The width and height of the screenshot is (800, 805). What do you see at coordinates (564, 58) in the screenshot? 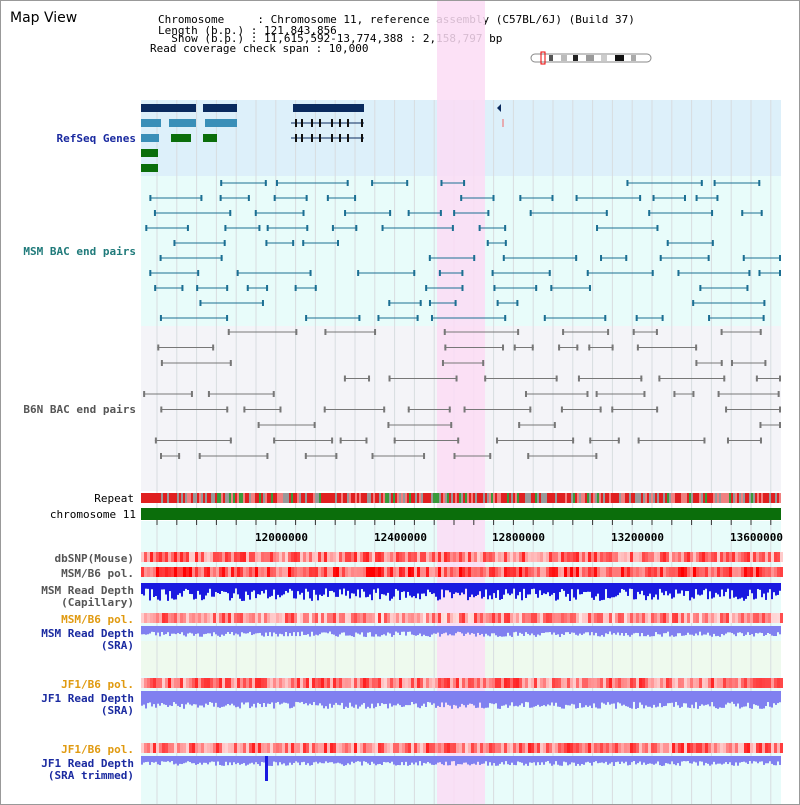
I see `ideogram-band` at bounding box center [564, 58].